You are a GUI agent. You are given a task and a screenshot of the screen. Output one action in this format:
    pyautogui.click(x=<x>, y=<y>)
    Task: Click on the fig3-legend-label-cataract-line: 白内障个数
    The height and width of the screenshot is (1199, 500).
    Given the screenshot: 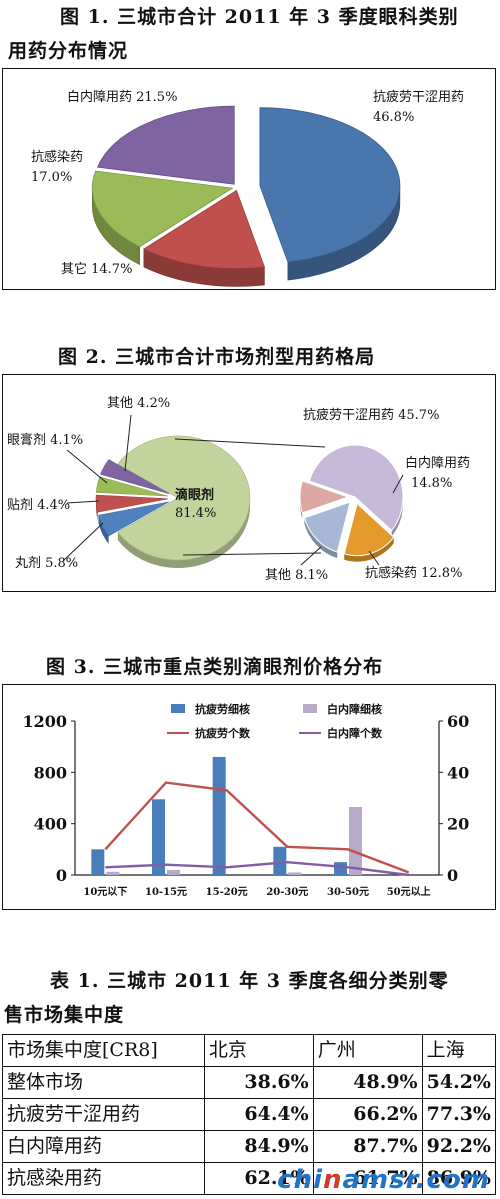 What is the action you would take?
    pyautogui.click(x=355, y=733)
    